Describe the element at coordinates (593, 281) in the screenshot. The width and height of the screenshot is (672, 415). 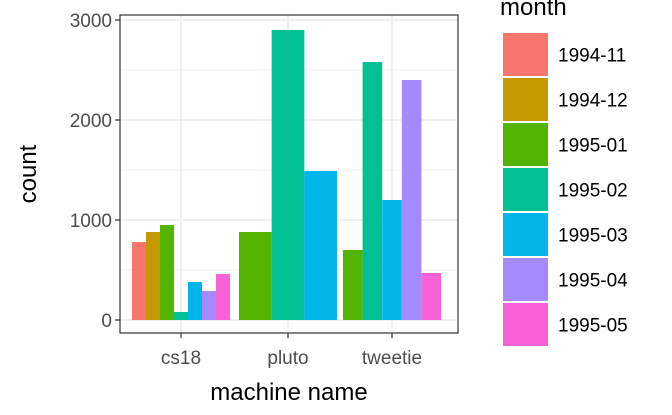
I see `legend-label: 1995-04` at that location.